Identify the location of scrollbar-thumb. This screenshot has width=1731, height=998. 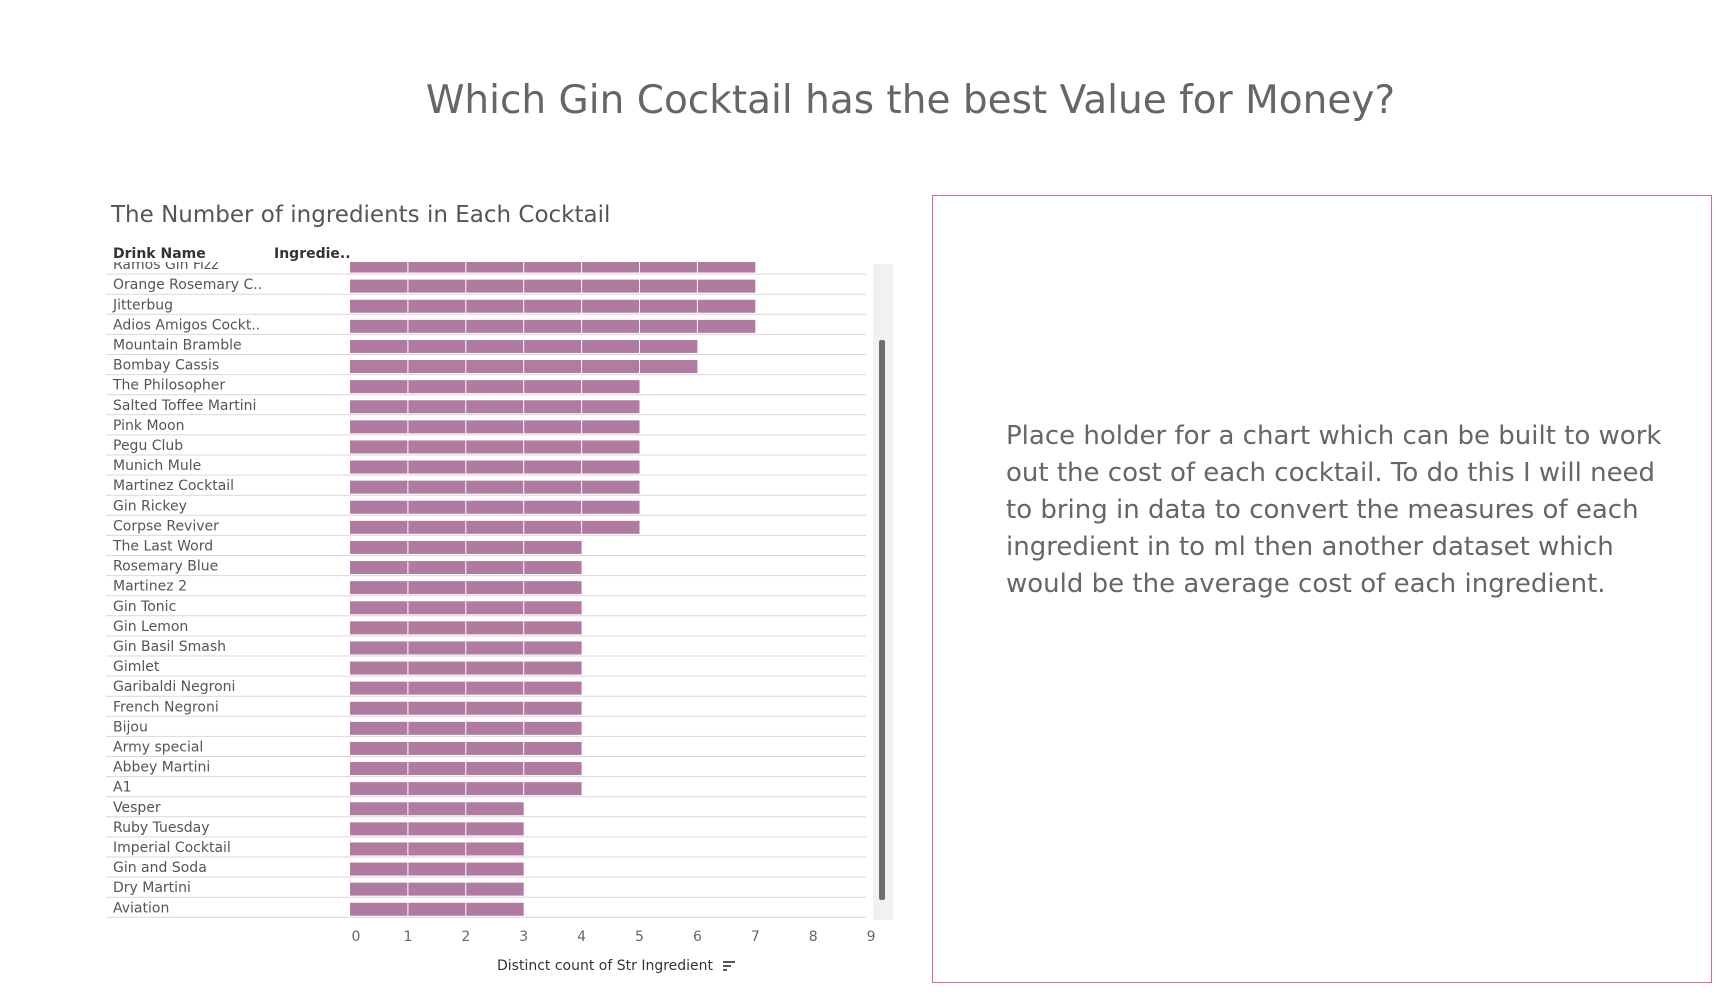
(882, 620).